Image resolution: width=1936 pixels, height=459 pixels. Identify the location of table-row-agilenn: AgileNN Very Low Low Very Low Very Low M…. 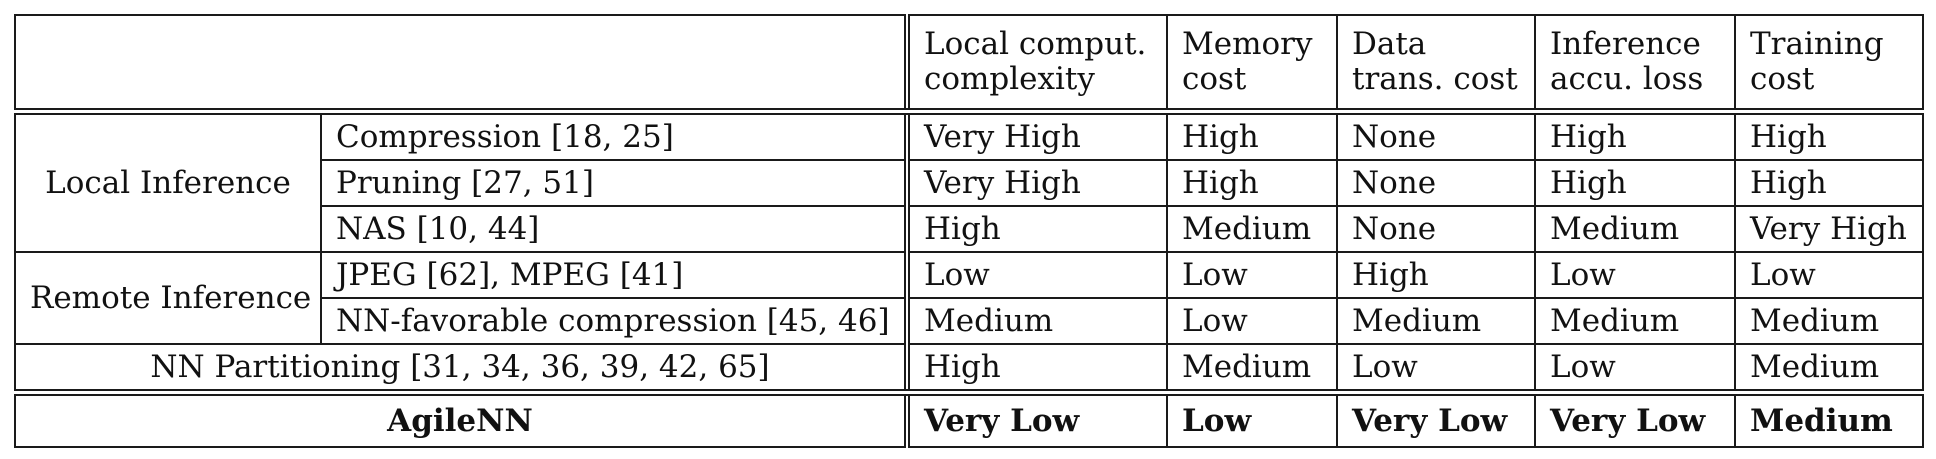
(969, 419).